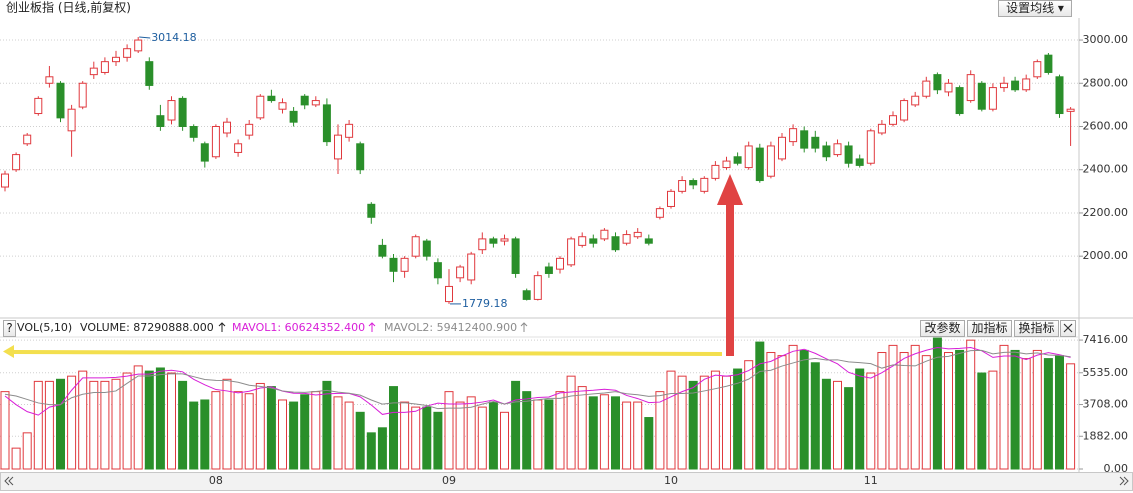 The image size is (1133, 493). Describe the element at coordinates (989, 328) in the screenshot. I see `add-indicator-button: 加指标` at that location.